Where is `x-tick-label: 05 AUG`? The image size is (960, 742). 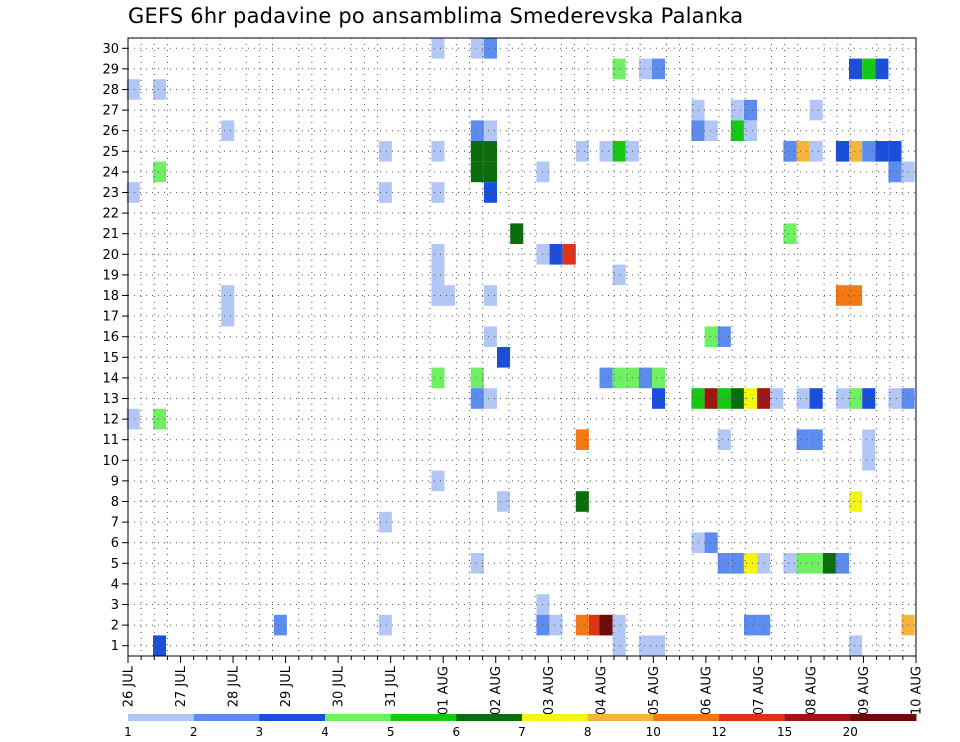 x-tick-label: 05 AUG is located at coordinates (654, 690).